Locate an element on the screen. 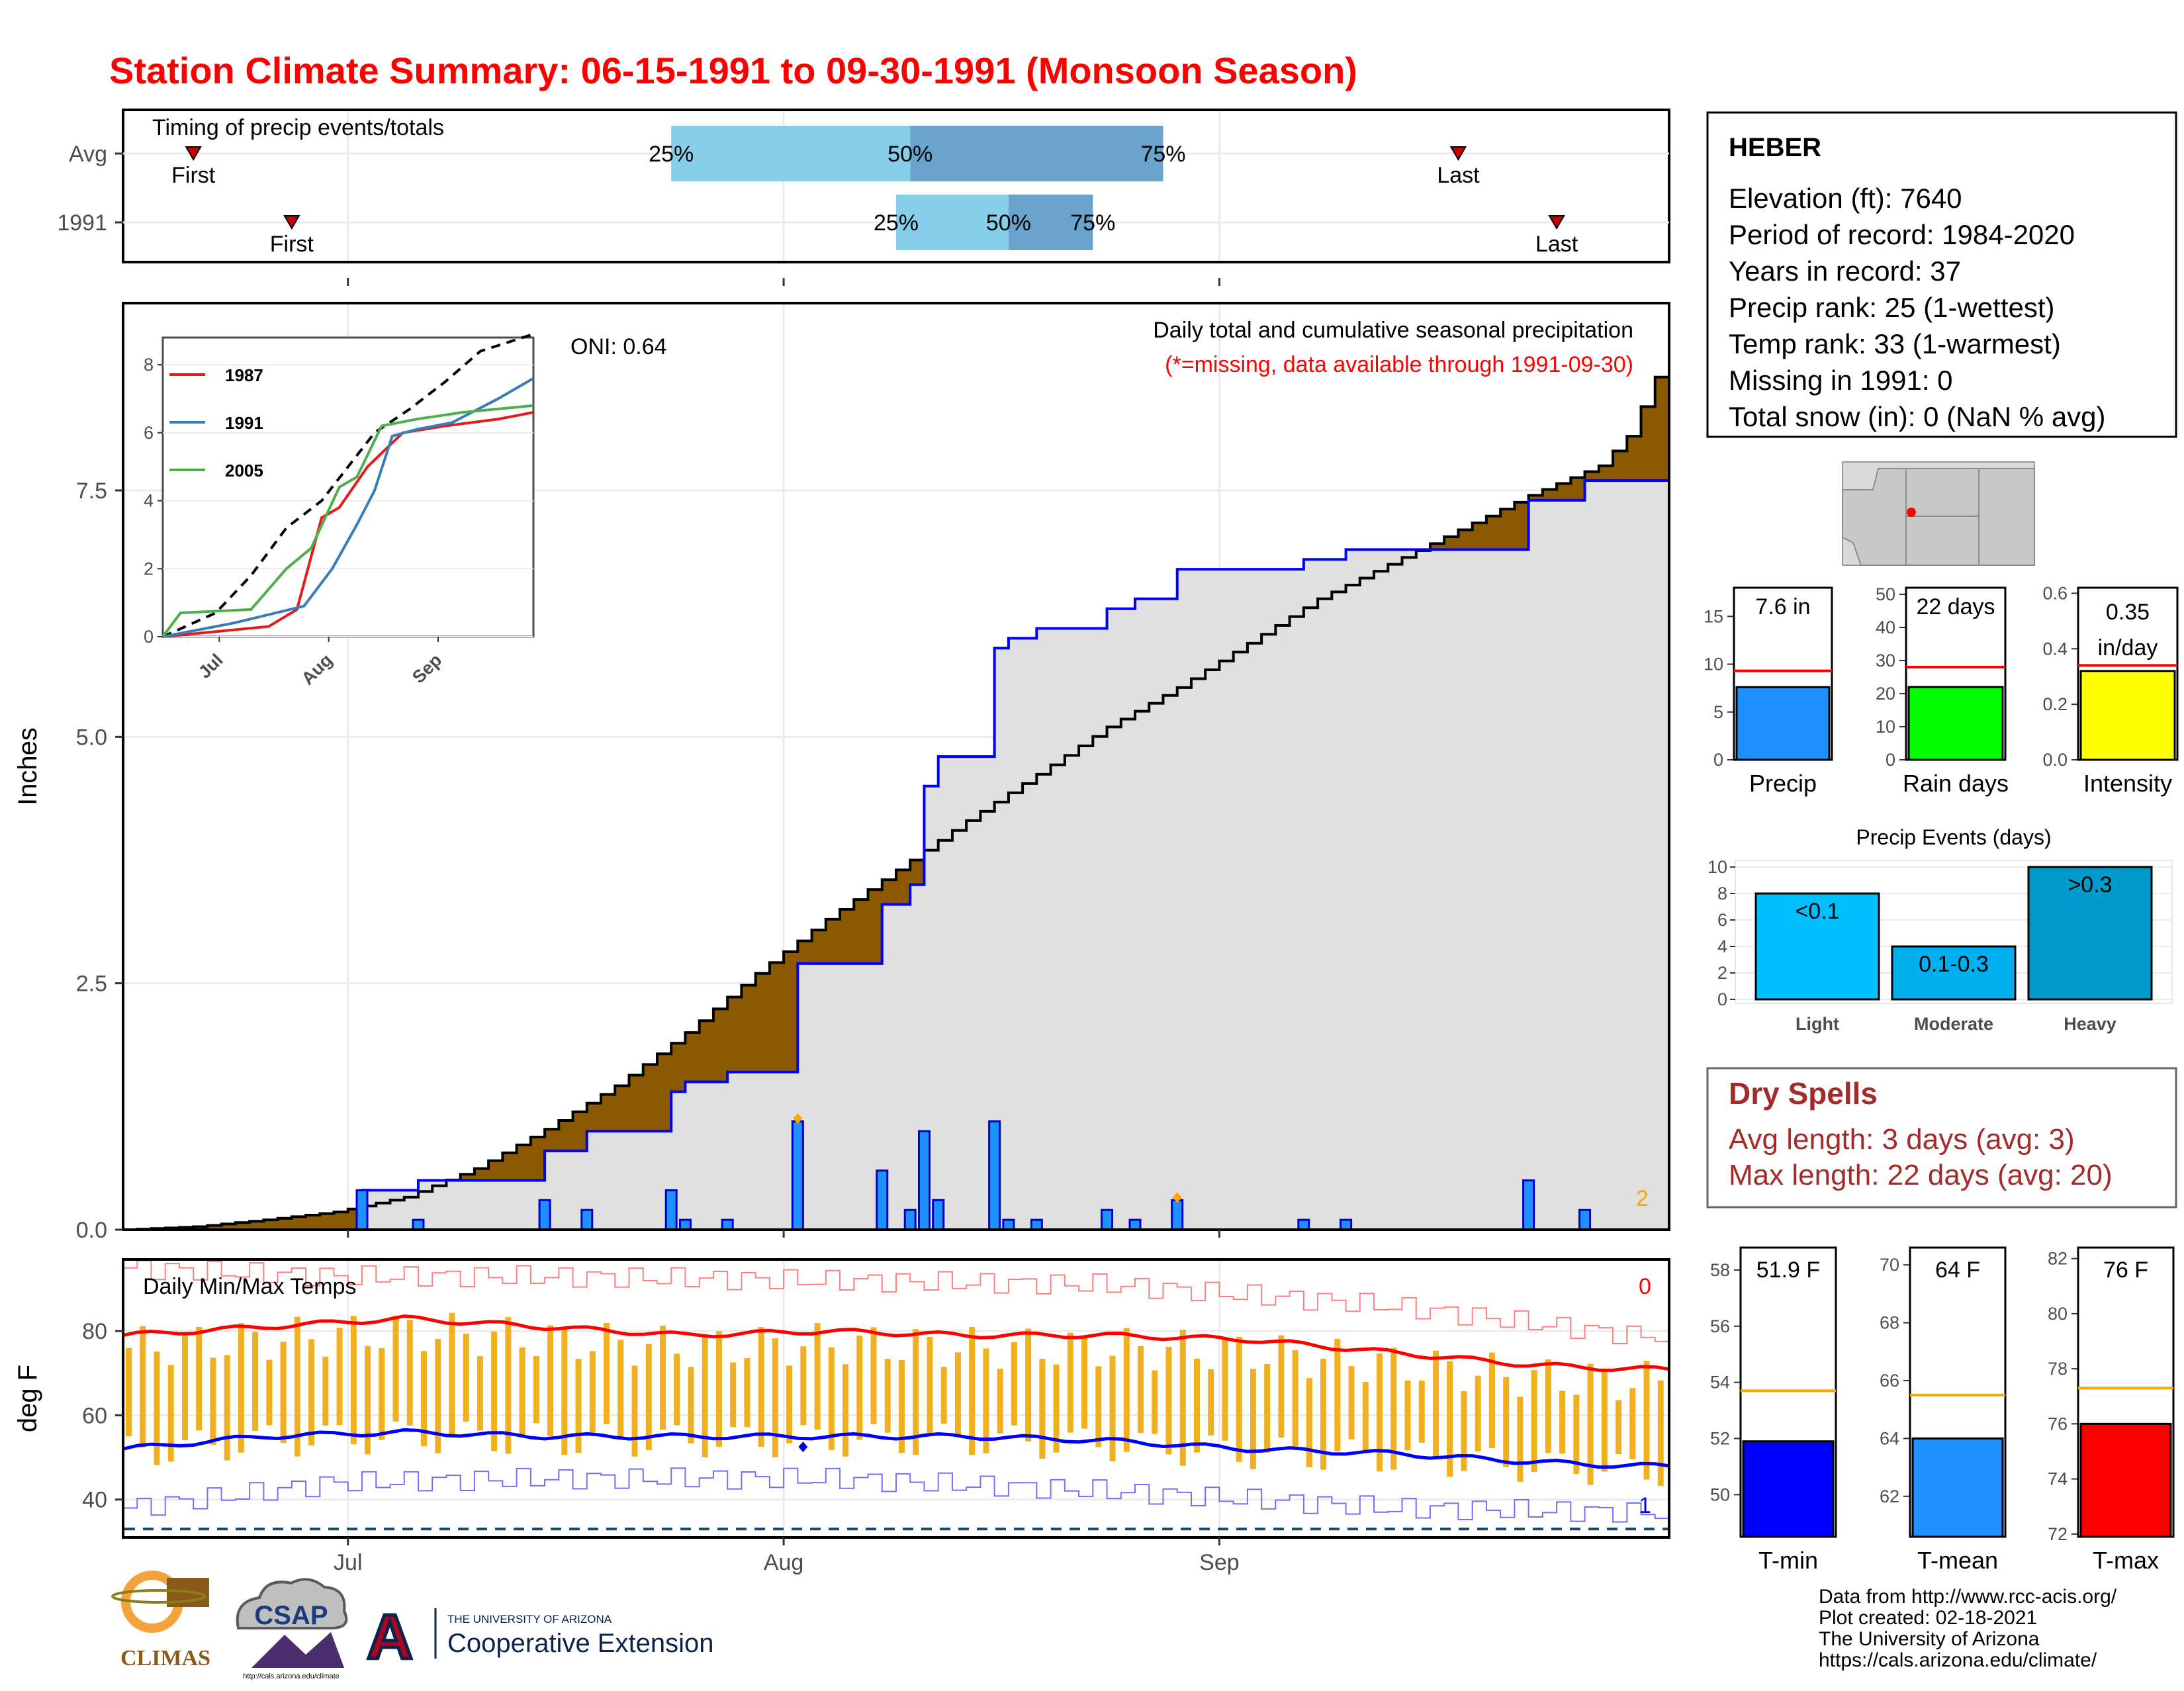  temp-y-tick-label: 60 is located at coordinates (95, 1415).